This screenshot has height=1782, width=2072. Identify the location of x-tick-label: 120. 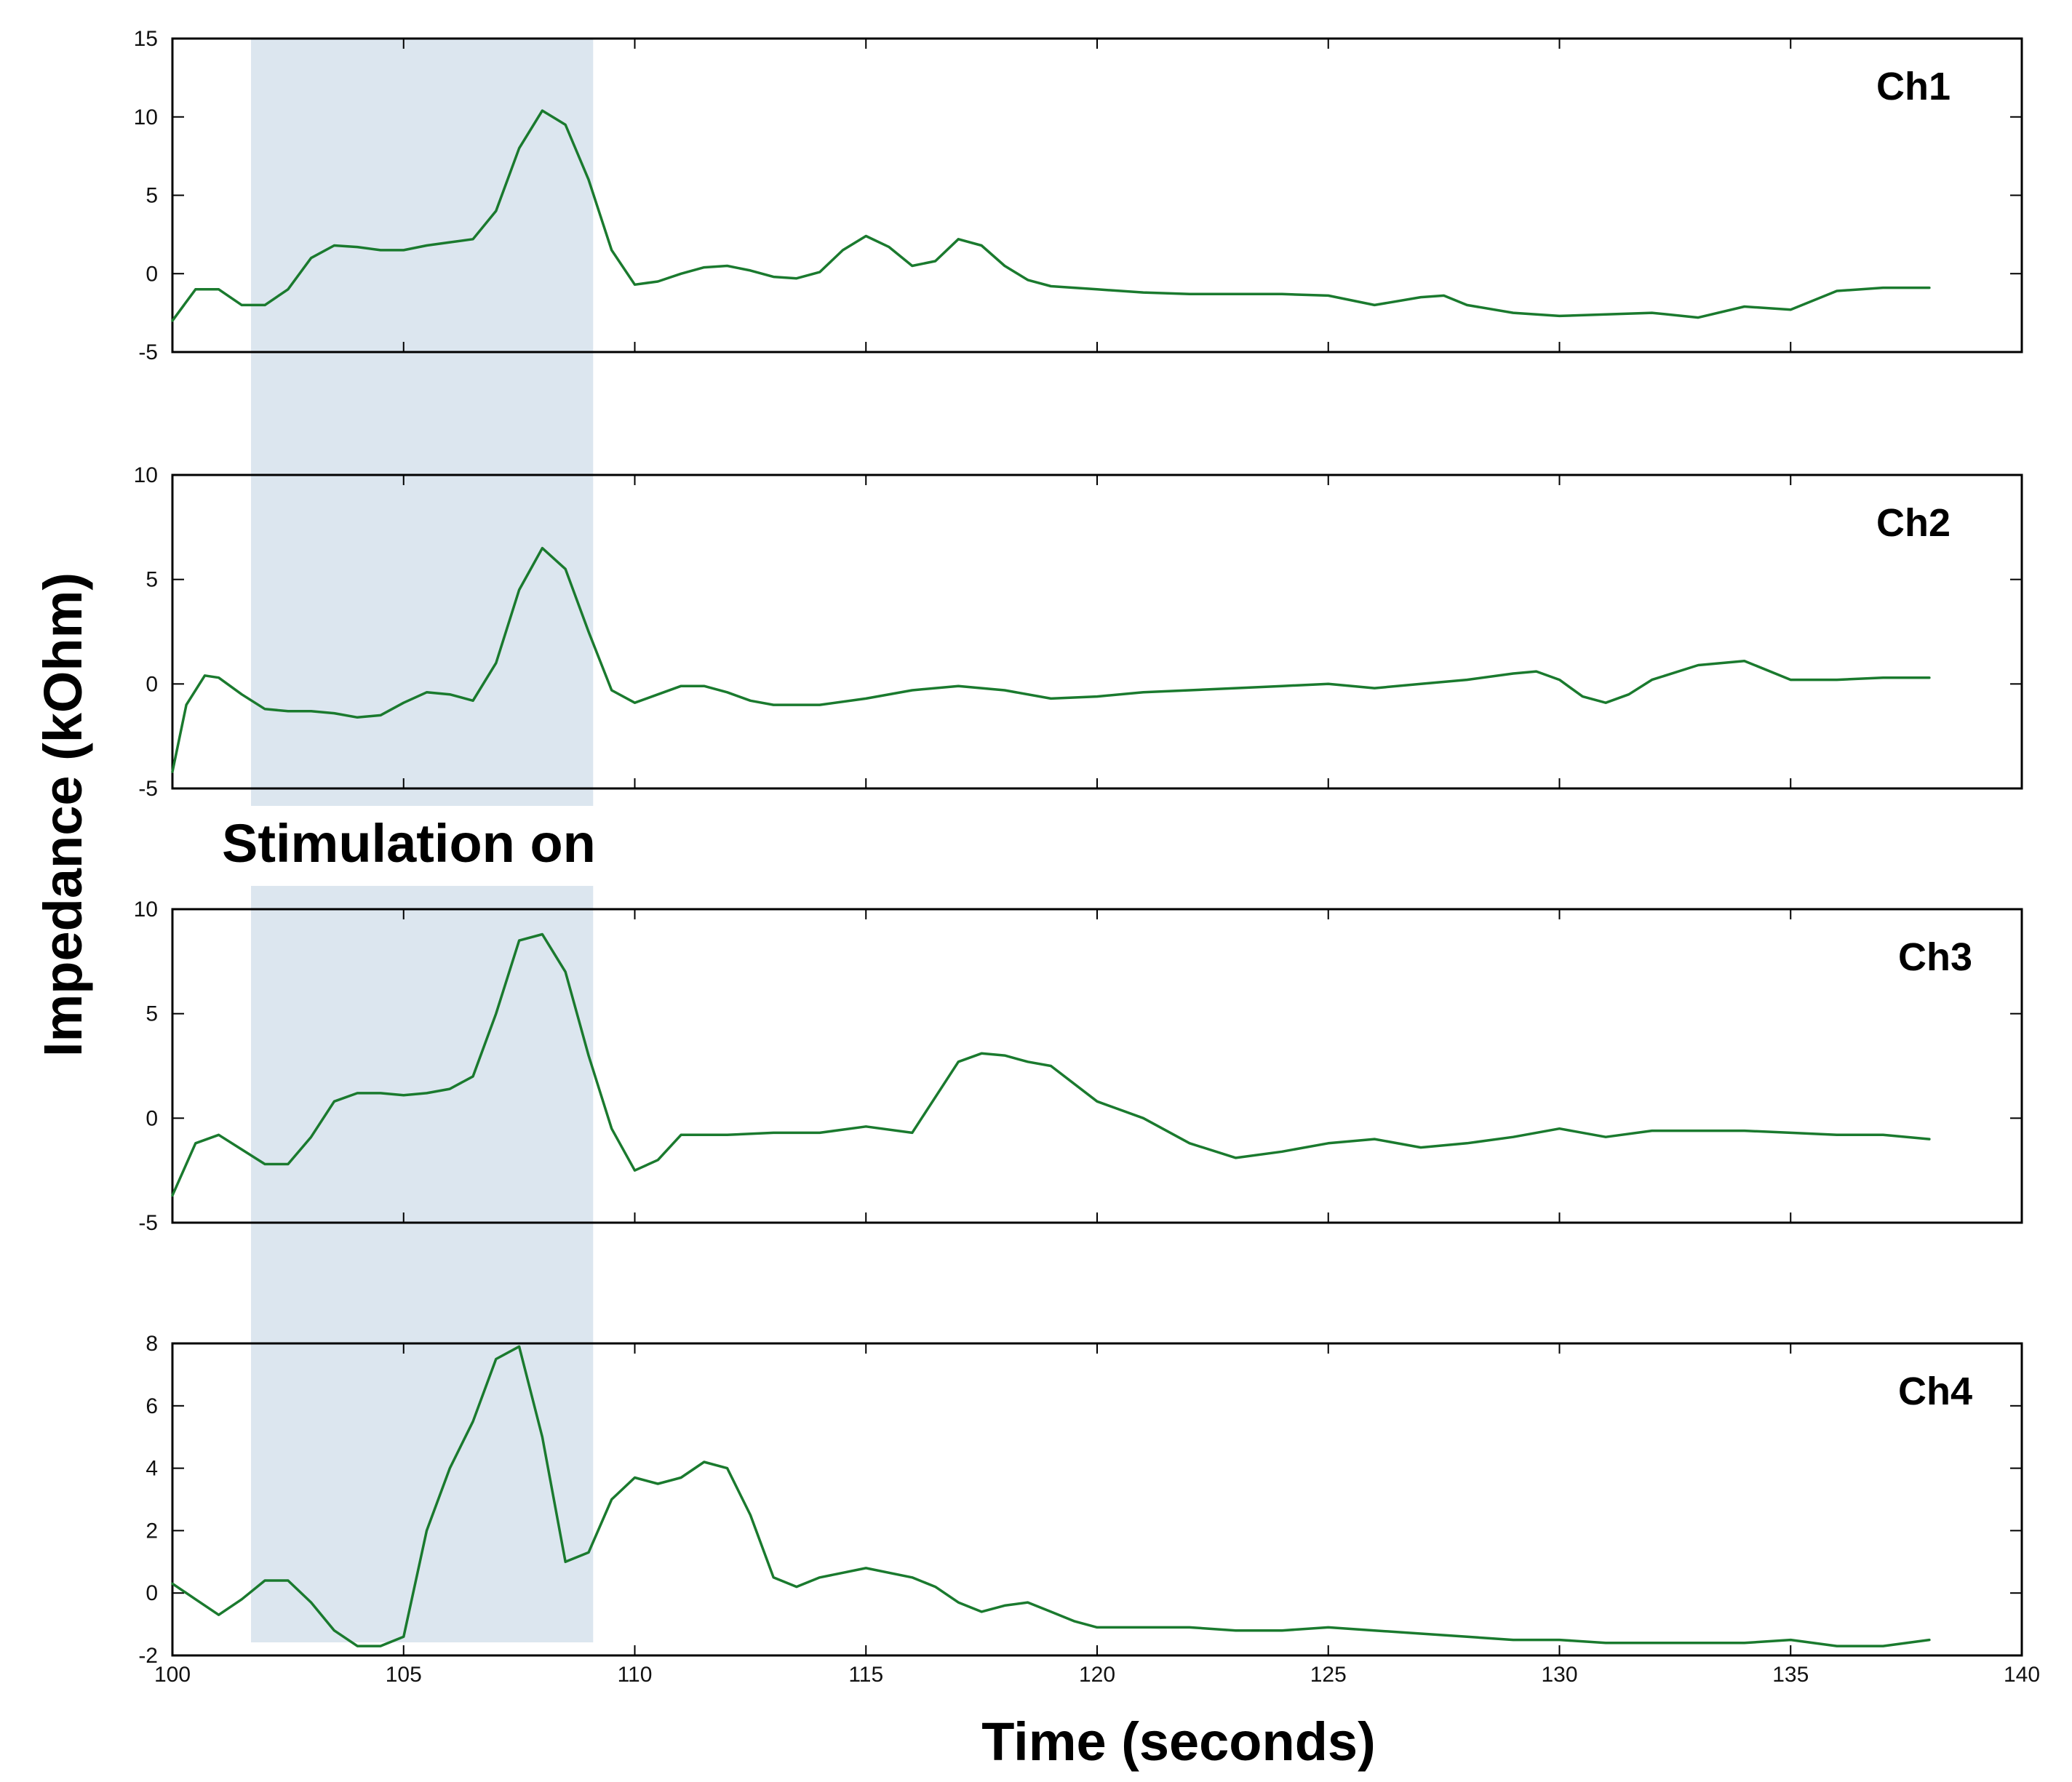
(1097, 1675).